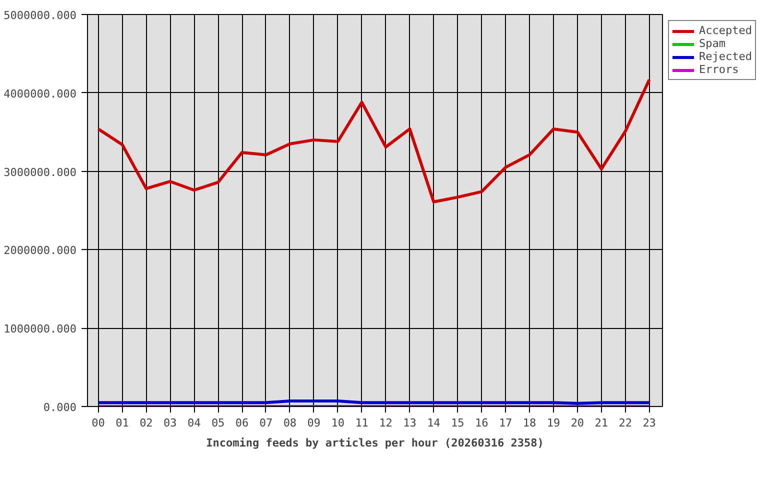  I want to click on legend-label: Accepted, so click(725, 30).